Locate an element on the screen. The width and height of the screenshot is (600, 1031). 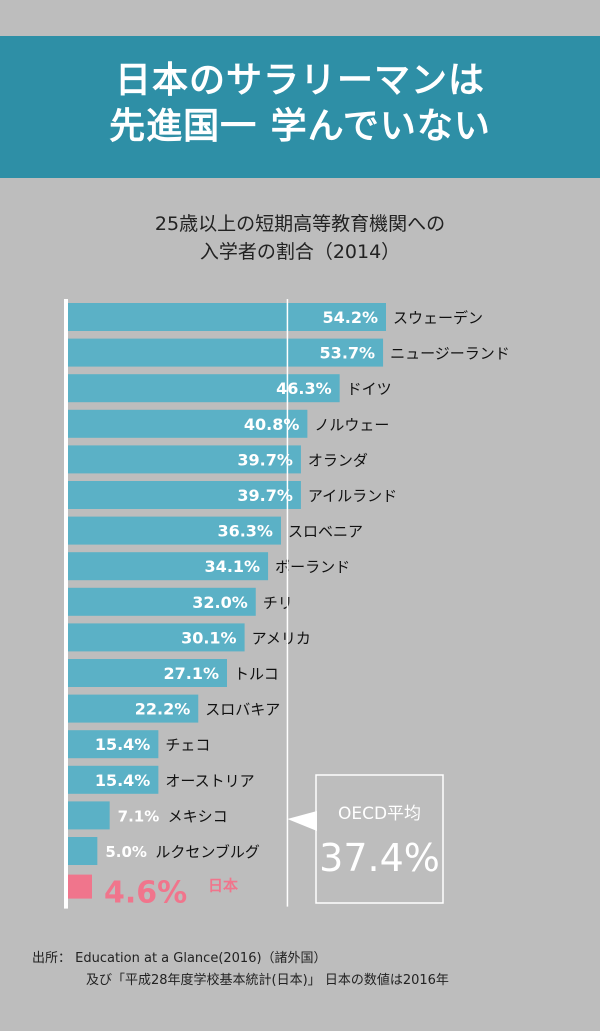
oecd-callout-box is located at coordinates (379, 839).